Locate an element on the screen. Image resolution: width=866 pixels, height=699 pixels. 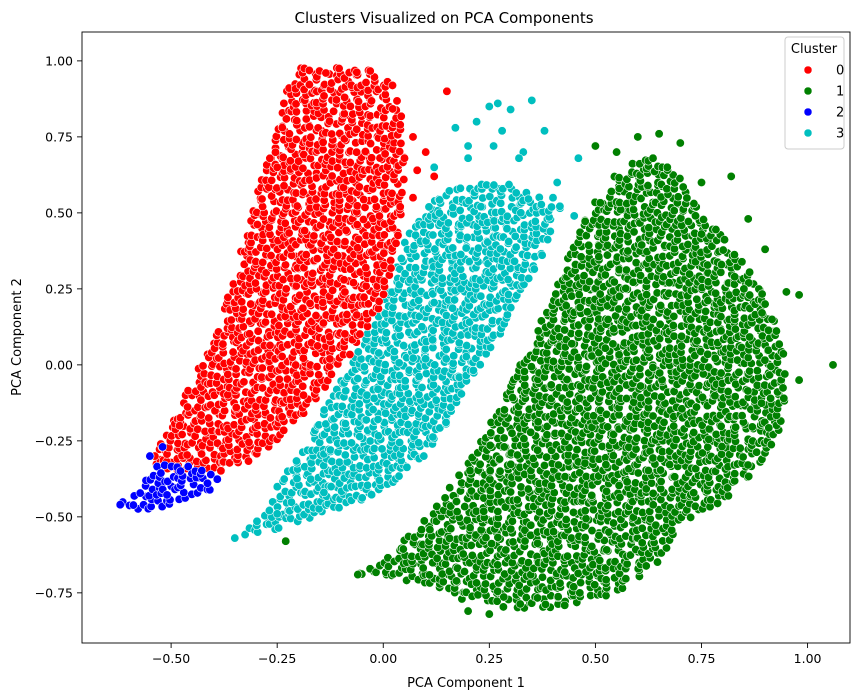
legend-title: Cluster is located at coordinates (814, 49).